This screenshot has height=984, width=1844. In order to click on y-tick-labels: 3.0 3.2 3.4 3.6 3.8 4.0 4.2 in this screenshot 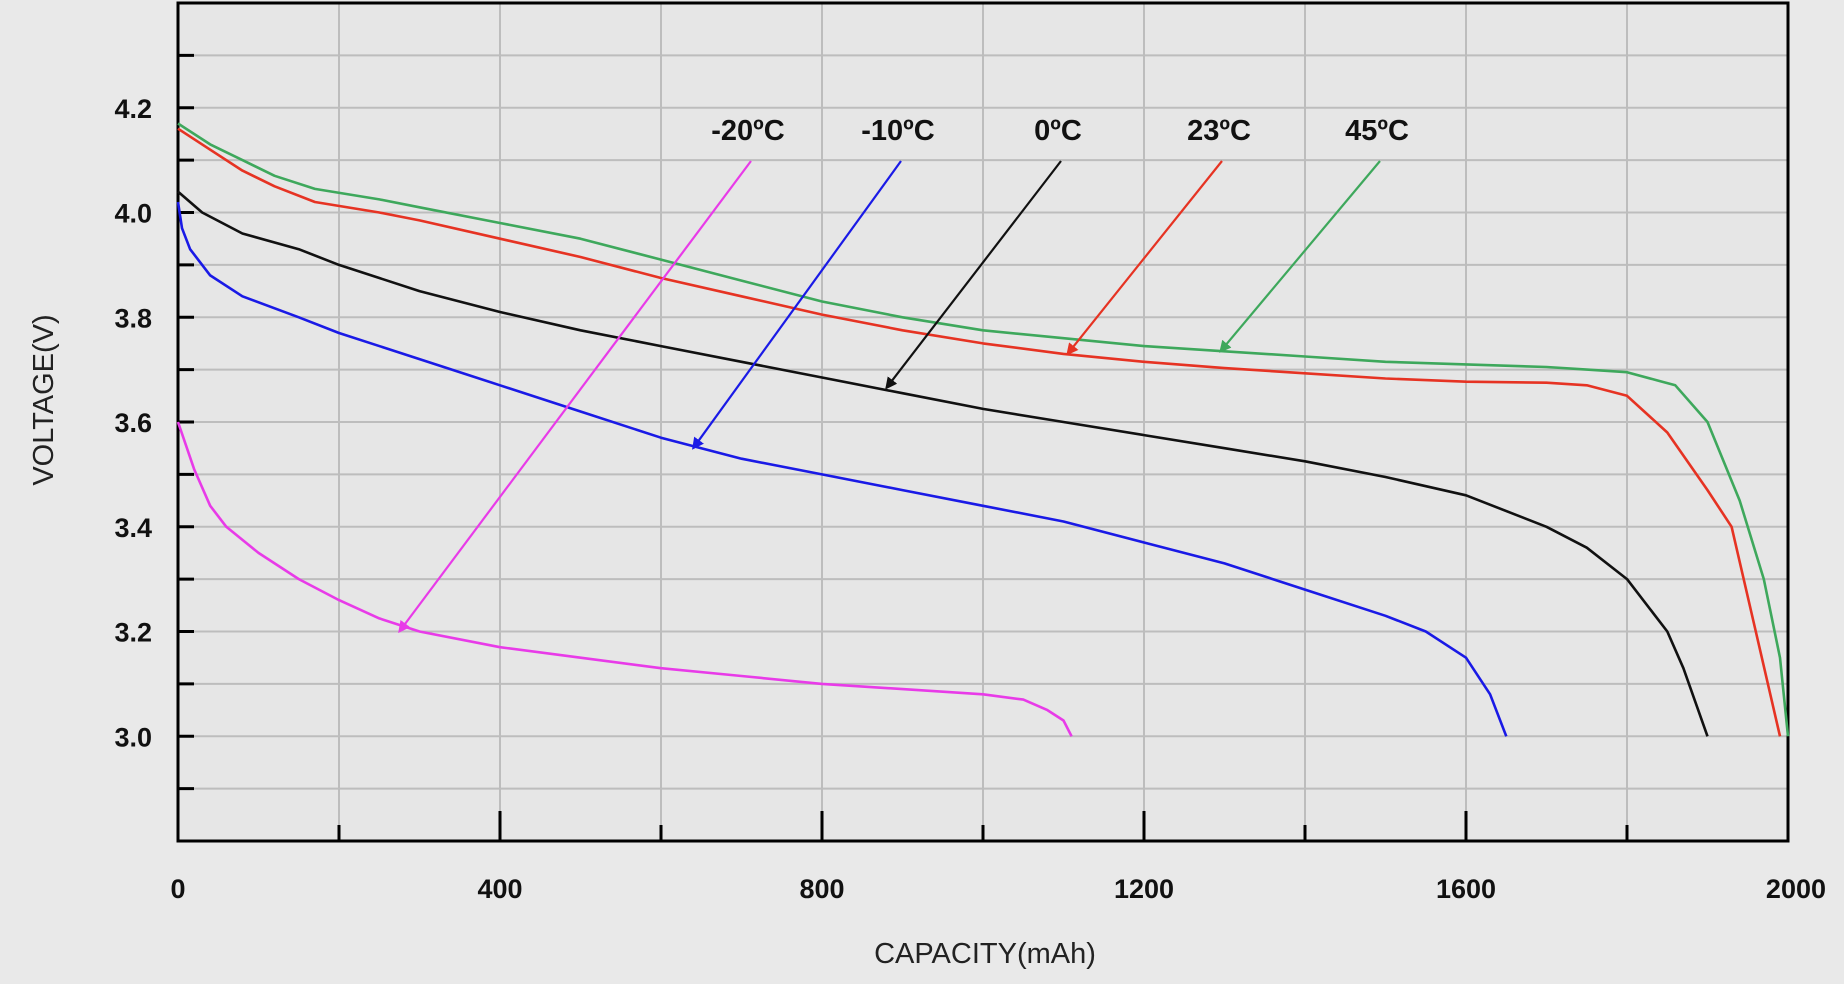, I will do `click(133, 423)`.